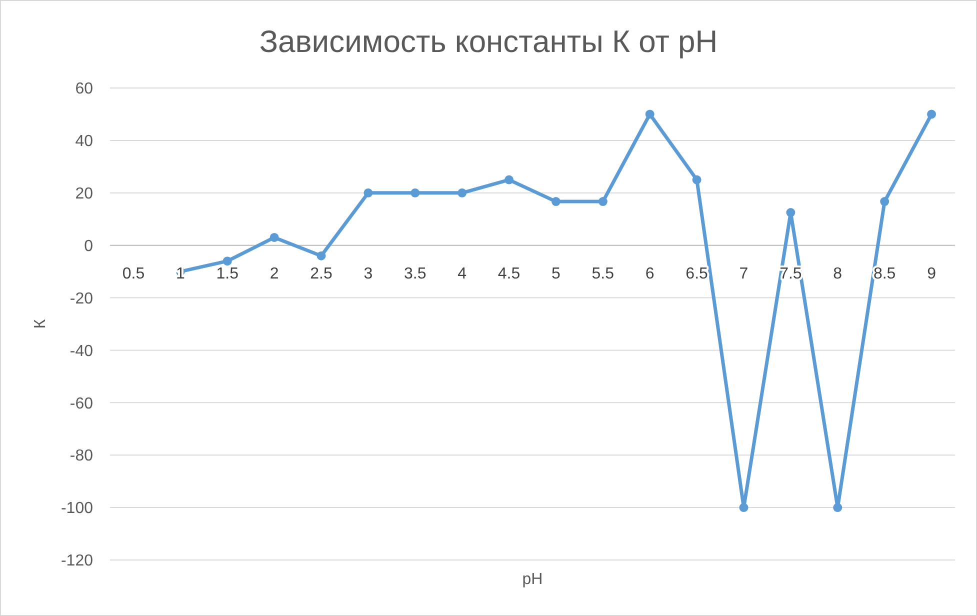 This screenshot has width=977, height=616. I want to click on x-tick-label: 8, so click(837, 273).